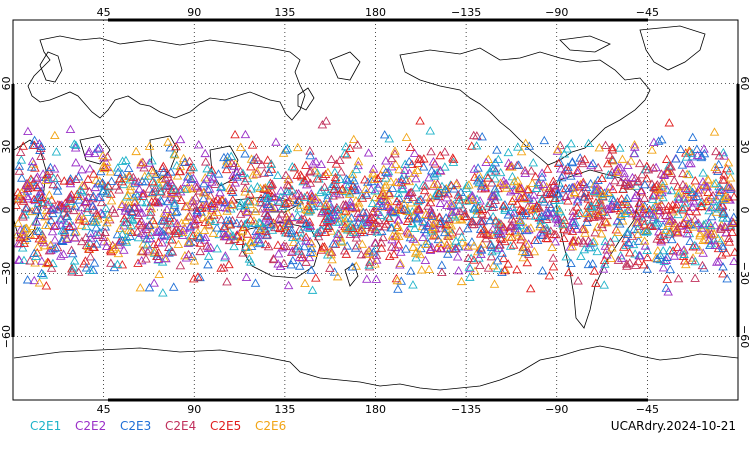 This screenshot has height=450, width=750. I want to click on legend-item-c2e6: C2E6, so click(270, 426).